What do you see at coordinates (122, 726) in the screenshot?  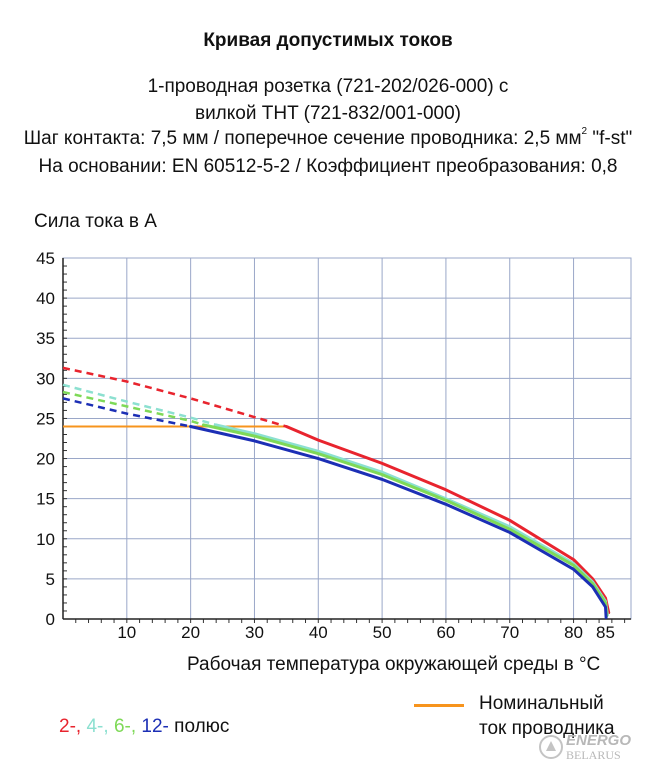 I see `legend-pole-6: 6-` at bounding box center [122, 726].